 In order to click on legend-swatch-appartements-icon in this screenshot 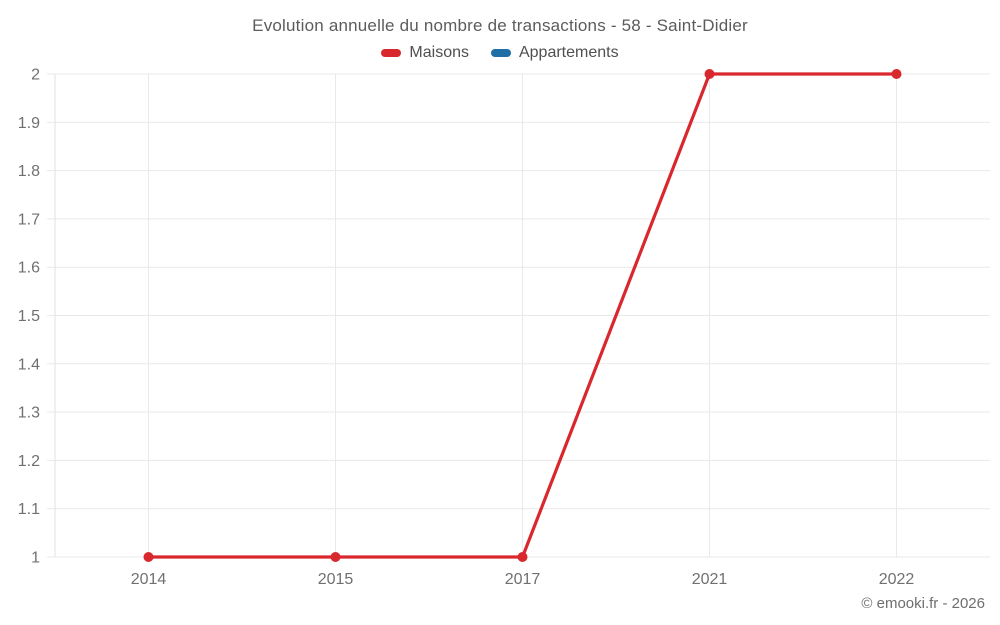, I will do `click(500, 53)`.